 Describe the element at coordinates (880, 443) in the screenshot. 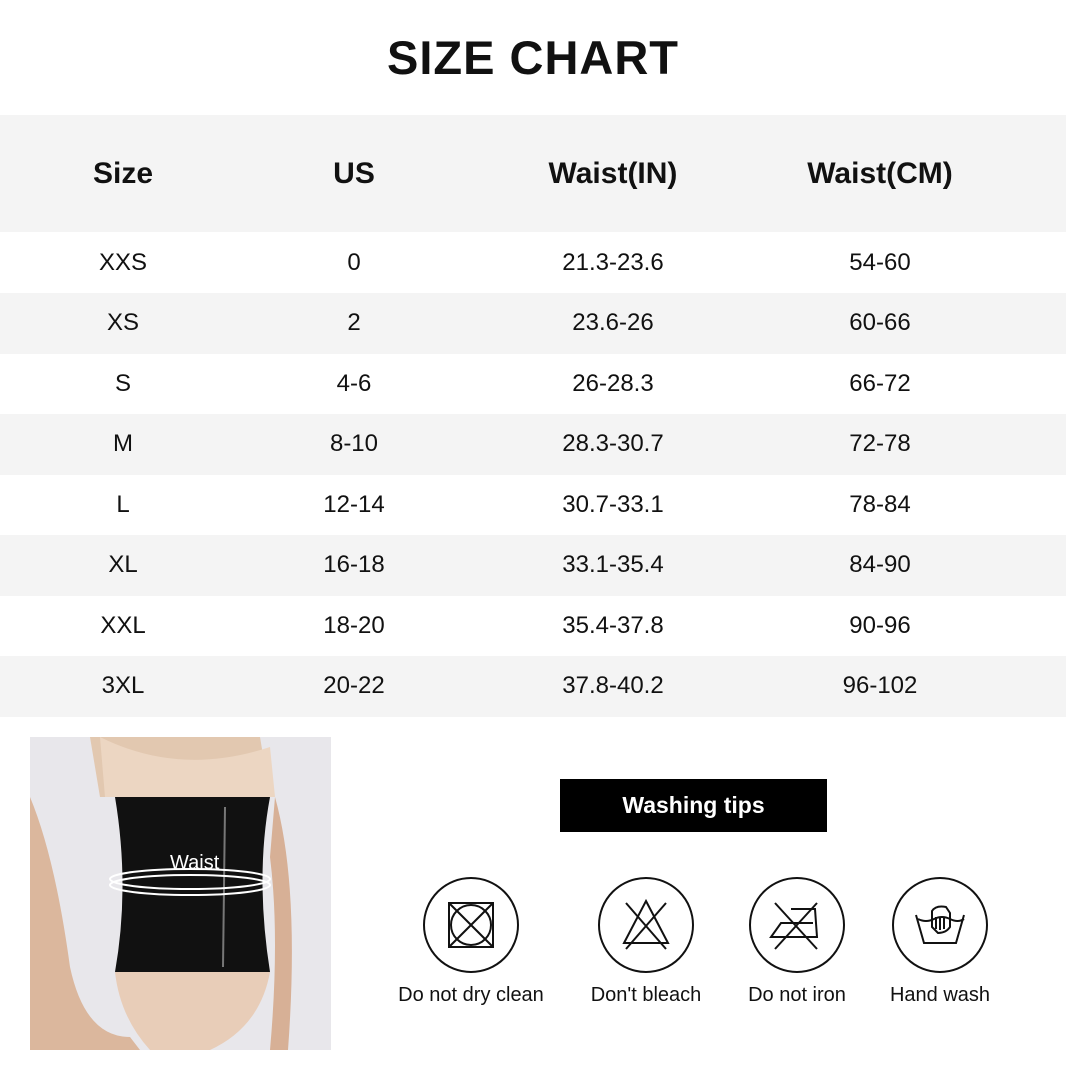

I see `cell-waist-cm: 72-78` at that location.